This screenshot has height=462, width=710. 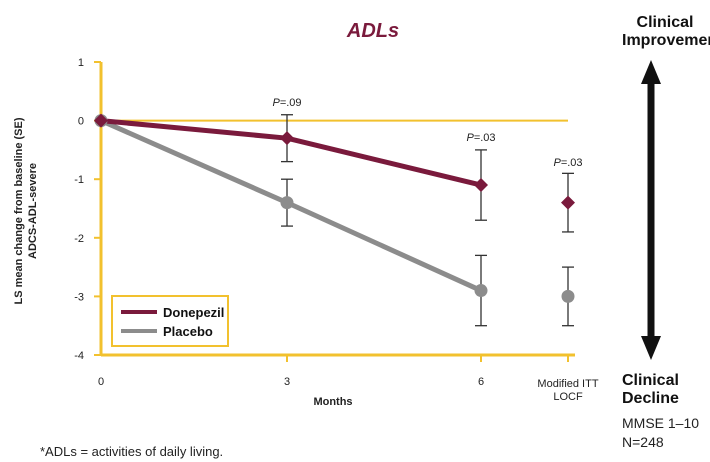 What do you see at coordinates (194, 312) in the screenshot?
I see `legend-label-donepezil: Donepezil` at bounding box center [194, 312].